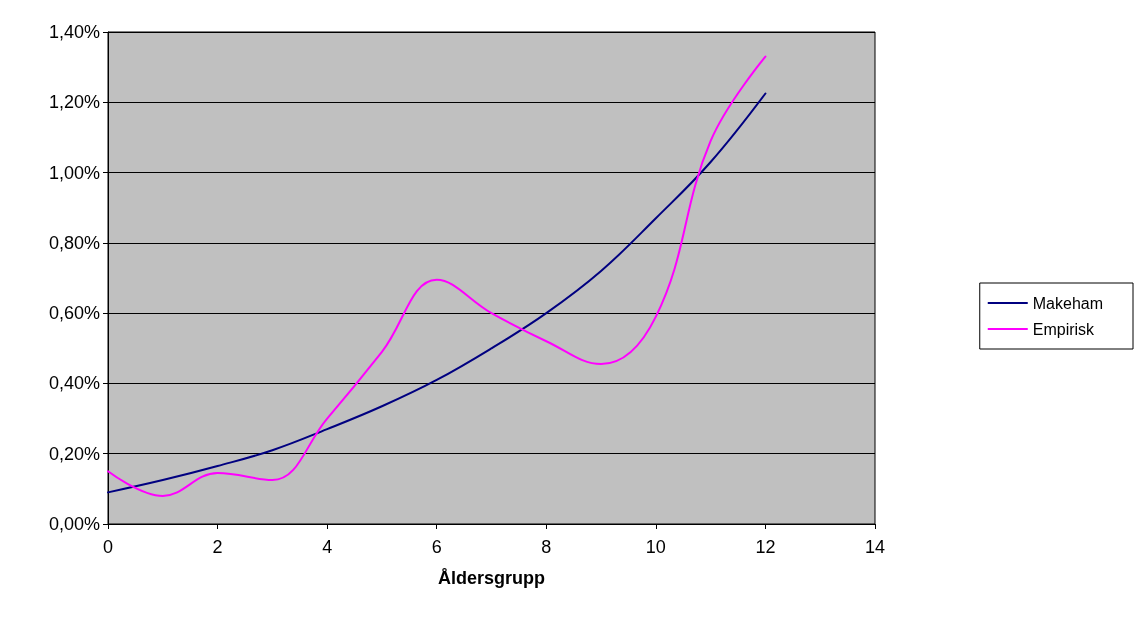 This screenshot has width=1143, height=632. Describe the element at coordinates (1064, 329) in the screenshot. I see `legend-label: Empirisk` at that location.